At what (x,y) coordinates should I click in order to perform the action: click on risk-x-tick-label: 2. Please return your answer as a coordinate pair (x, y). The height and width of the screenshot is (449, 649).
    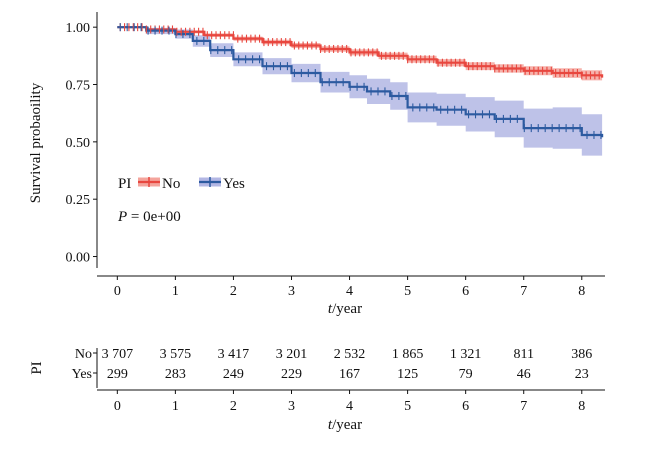
    Looking at the image, I should click on (233, 406).